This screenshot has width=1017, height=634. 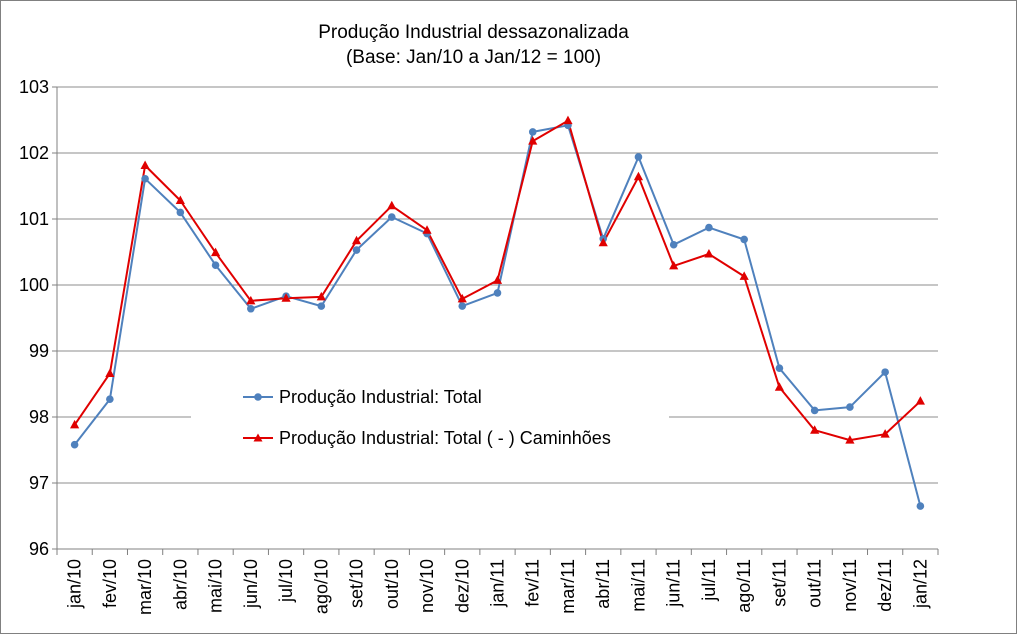 I want to click on x-tick-label-ago/10: ago/10, so click(x=321, y=586).